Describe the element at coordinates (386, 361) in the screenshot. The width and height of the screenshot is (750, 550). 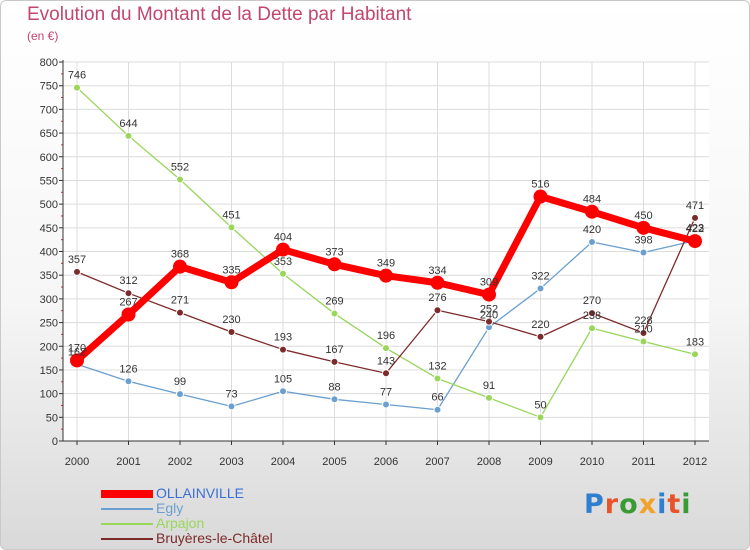
I see `data-label-bruy-res-le-ch-tel: 143` at that location.